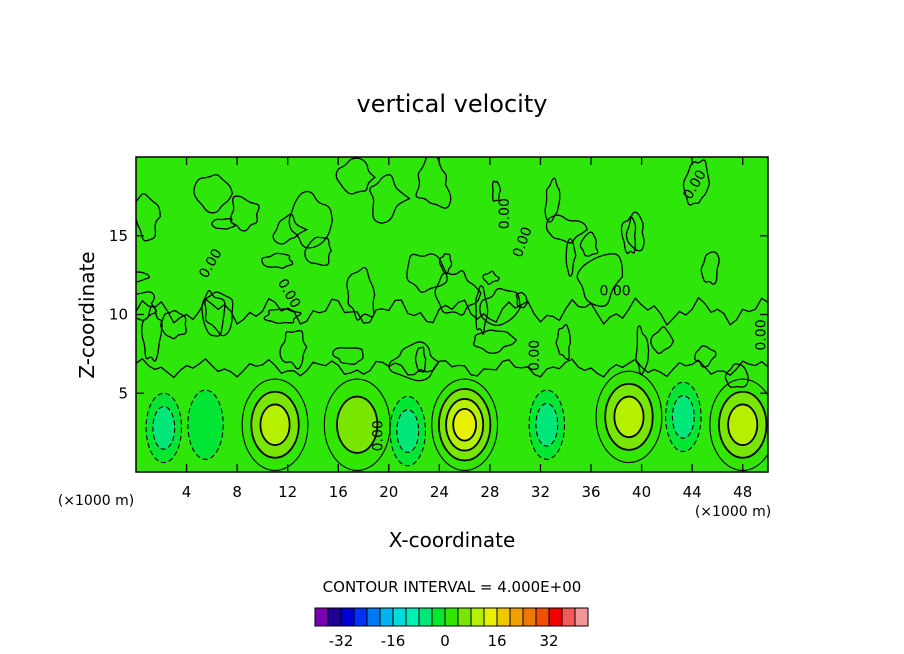 Image resolution: width=904 pixels, height=654 pixels. What do you see at coordinates (237, 492) in the screenshot?
I see `x-tick-label-8: 8` at bounding box center [237, 492].